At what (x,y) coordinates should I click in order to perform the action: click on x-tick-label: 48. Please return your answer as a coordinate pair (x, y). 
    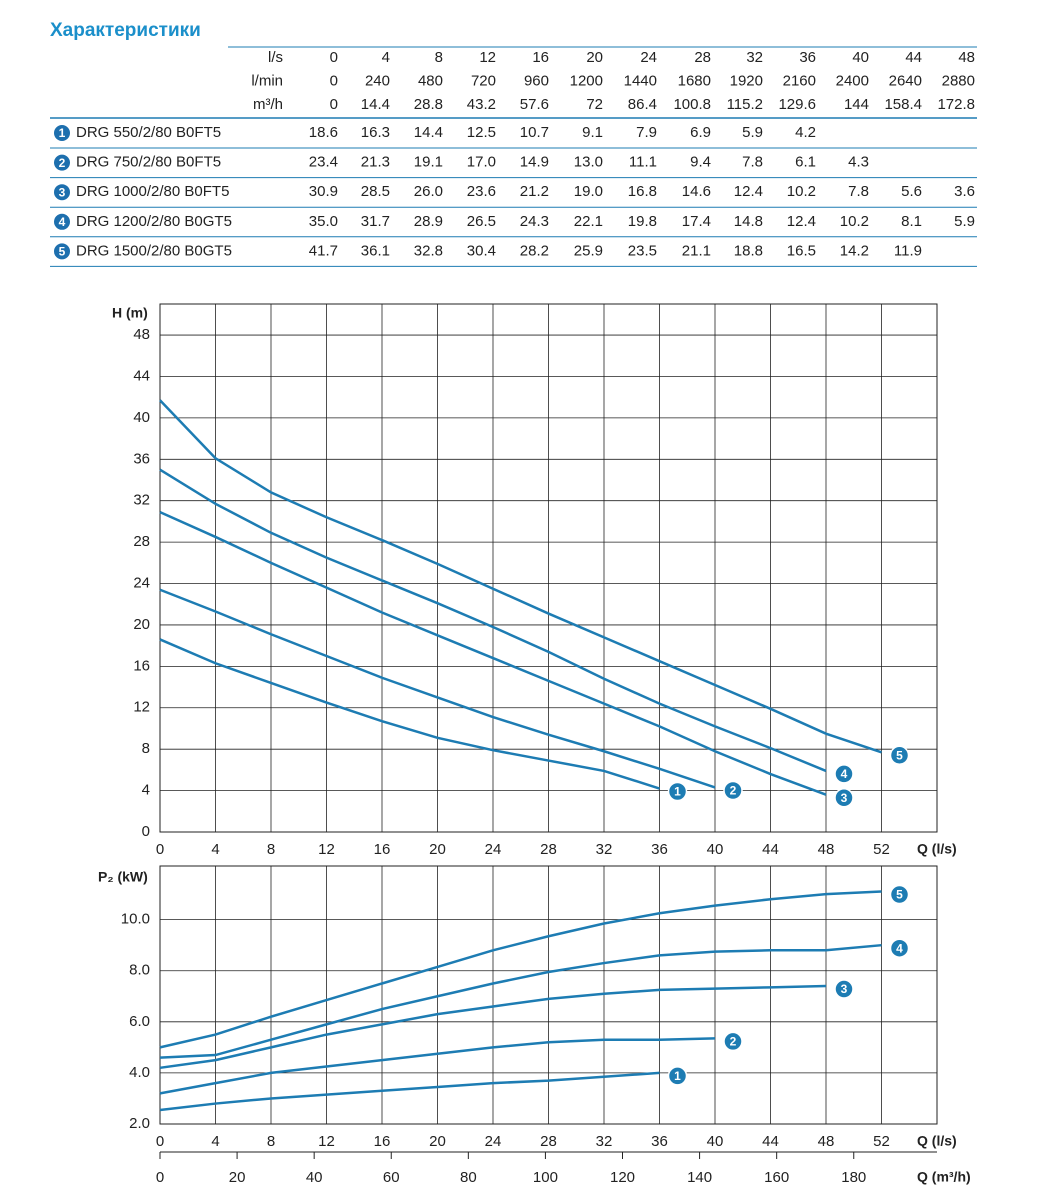
    Looking at the image, I should click on (826, 1141).